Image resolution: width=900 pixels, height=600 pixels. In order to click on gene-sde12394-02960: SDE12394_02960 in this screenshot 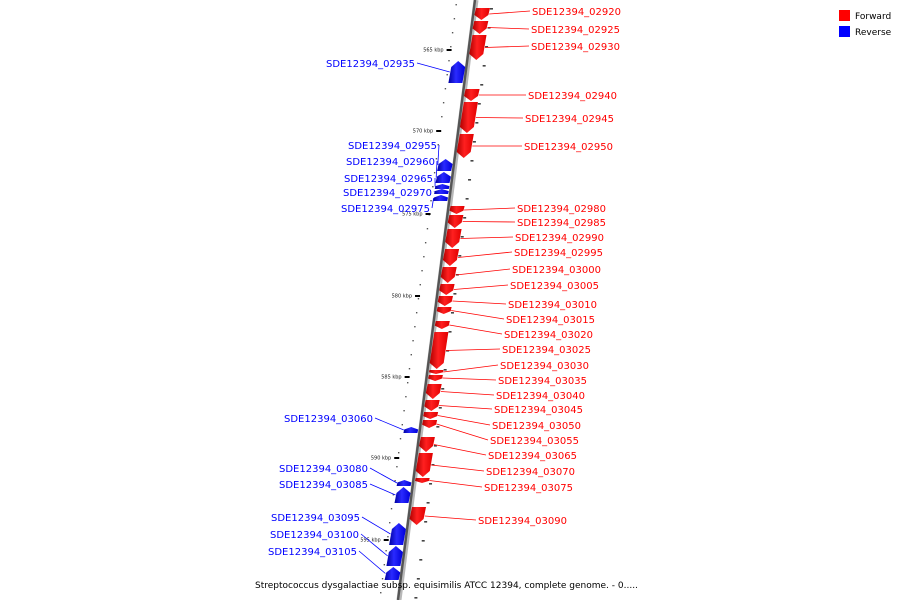, I will do `click(398, 170)`.